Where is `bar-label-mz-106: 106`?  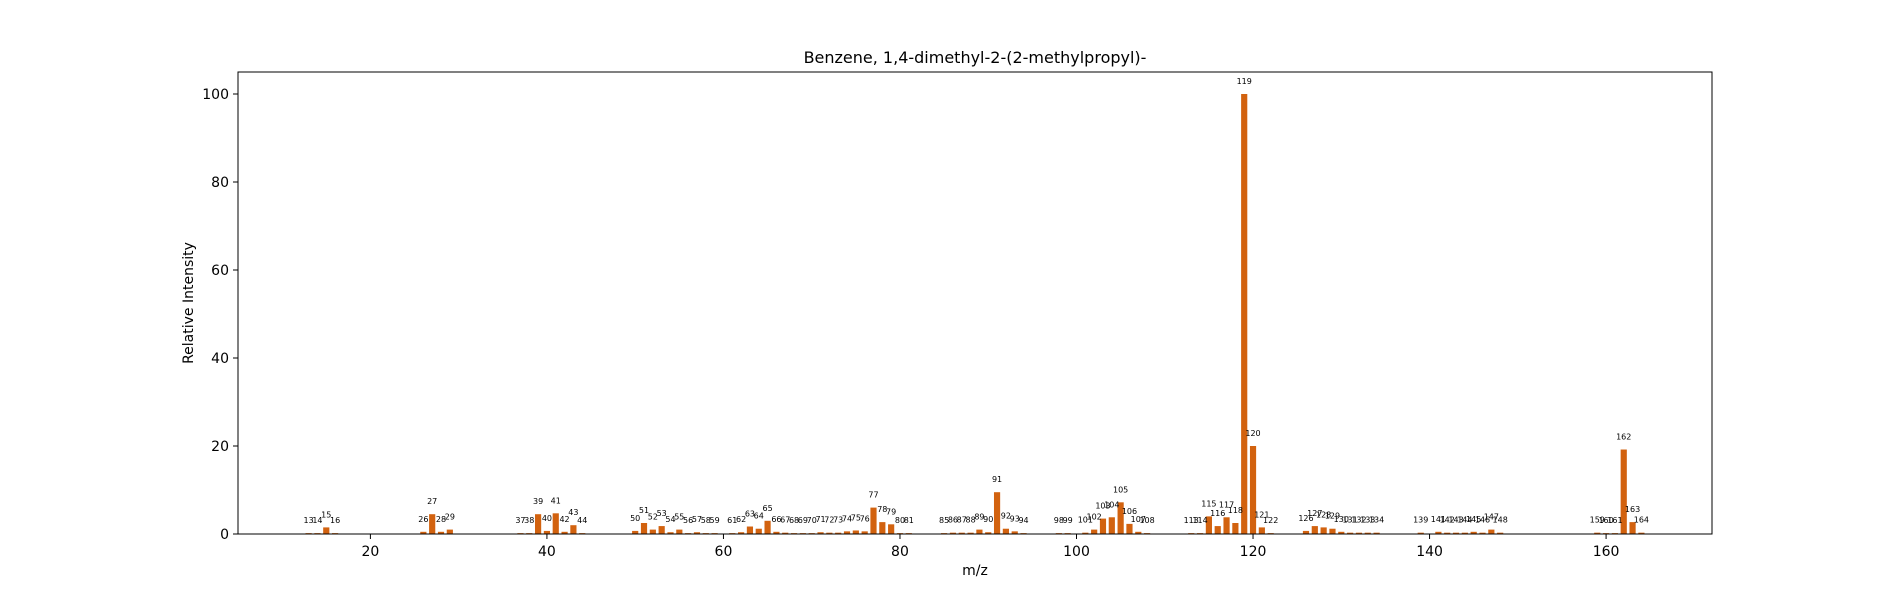 bar-label-mz-106: 106 is located at coordinates (1129, 511).